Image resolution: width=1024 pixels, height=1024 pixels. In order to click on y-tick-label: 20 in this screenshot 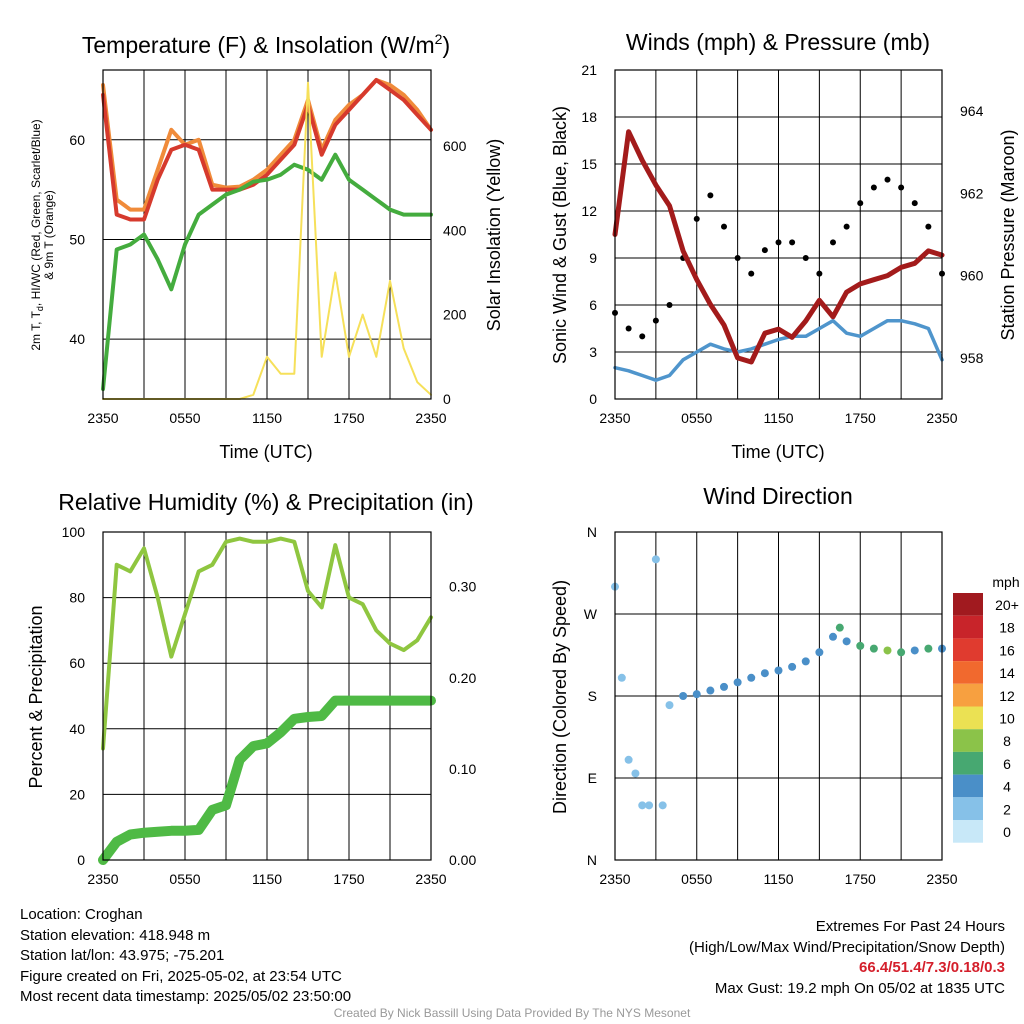, I will do `click(77, 794)`.